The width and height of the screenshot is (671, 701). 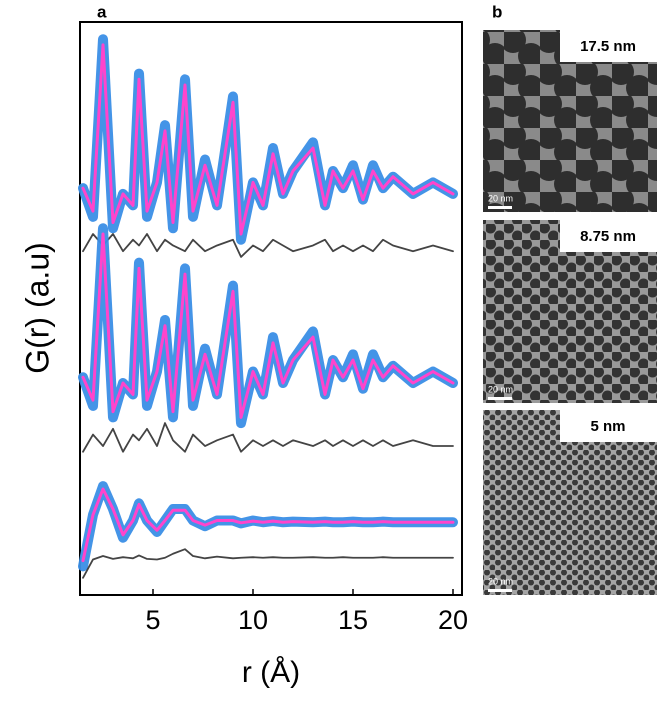 I want to click on image-label: 5 nm, so click(x=607, y=426).